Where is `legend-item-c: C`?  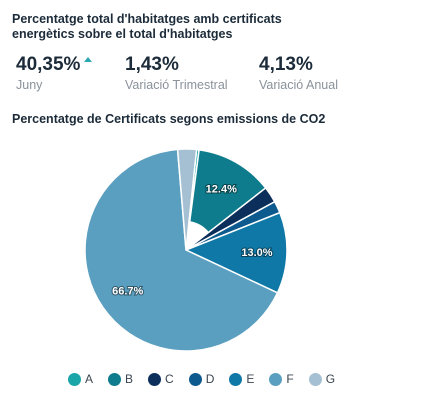 legend-item-c: C is located at coordinates (161, 379).